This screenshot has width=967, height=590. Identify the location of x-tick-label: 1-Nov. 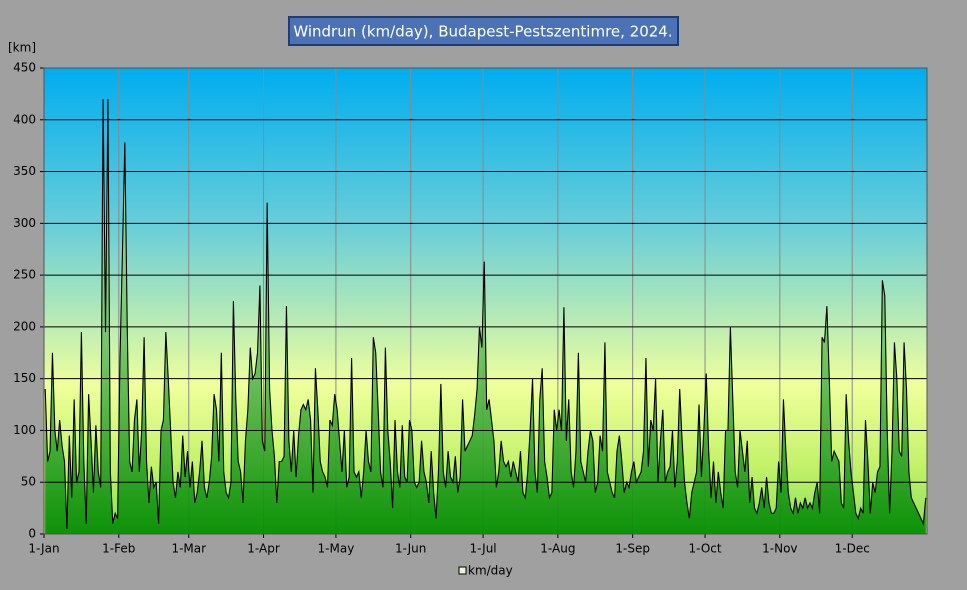
(779, 549).